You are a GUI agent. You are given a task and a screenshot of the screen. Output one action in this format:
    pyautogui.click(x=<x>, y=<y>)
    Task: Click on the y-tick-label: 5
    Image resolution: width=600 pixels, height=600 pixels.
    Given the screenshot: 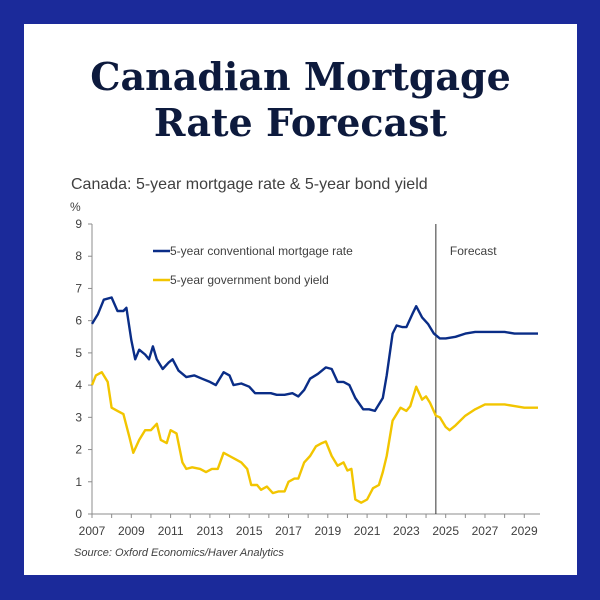 What is the action you would take?
    pyautogui.click(x=78, y=353)
    